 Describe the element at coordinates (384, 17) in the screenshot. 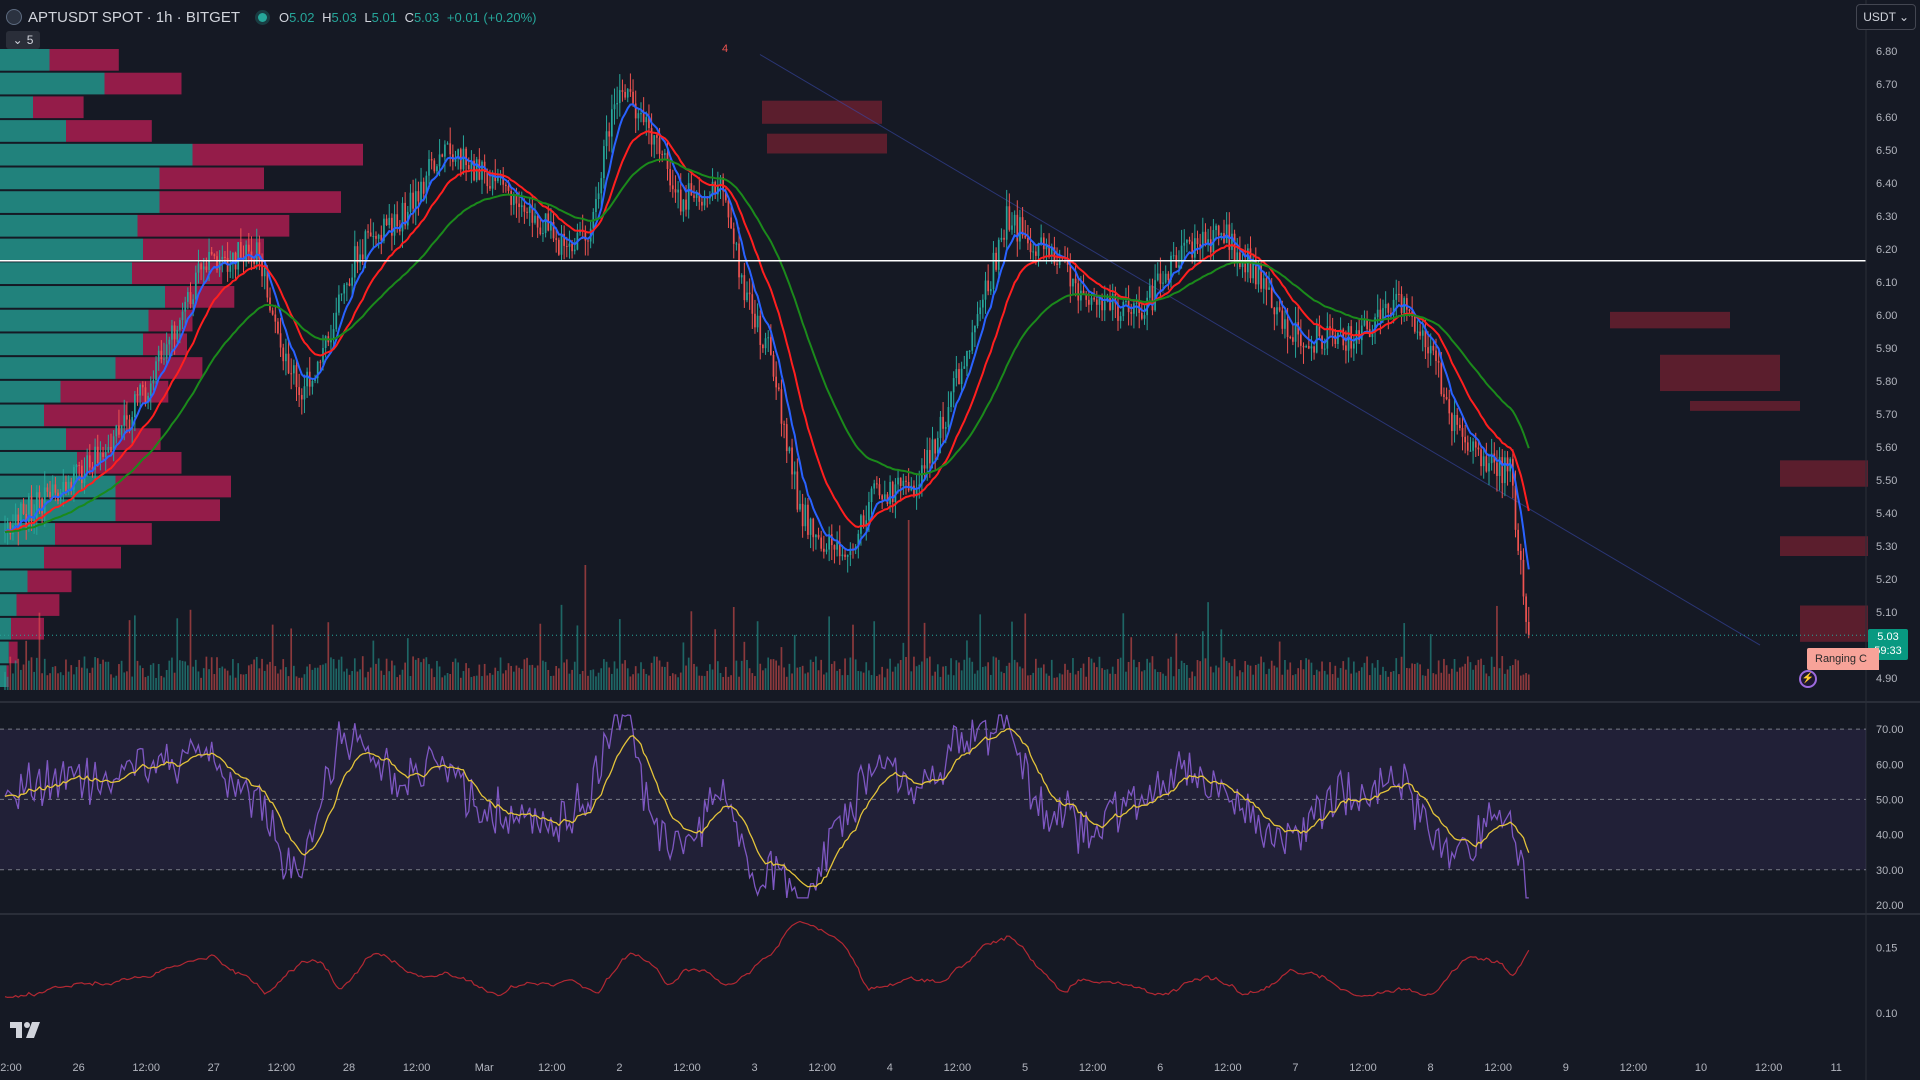

I see `low-value: 5.01` at that location.